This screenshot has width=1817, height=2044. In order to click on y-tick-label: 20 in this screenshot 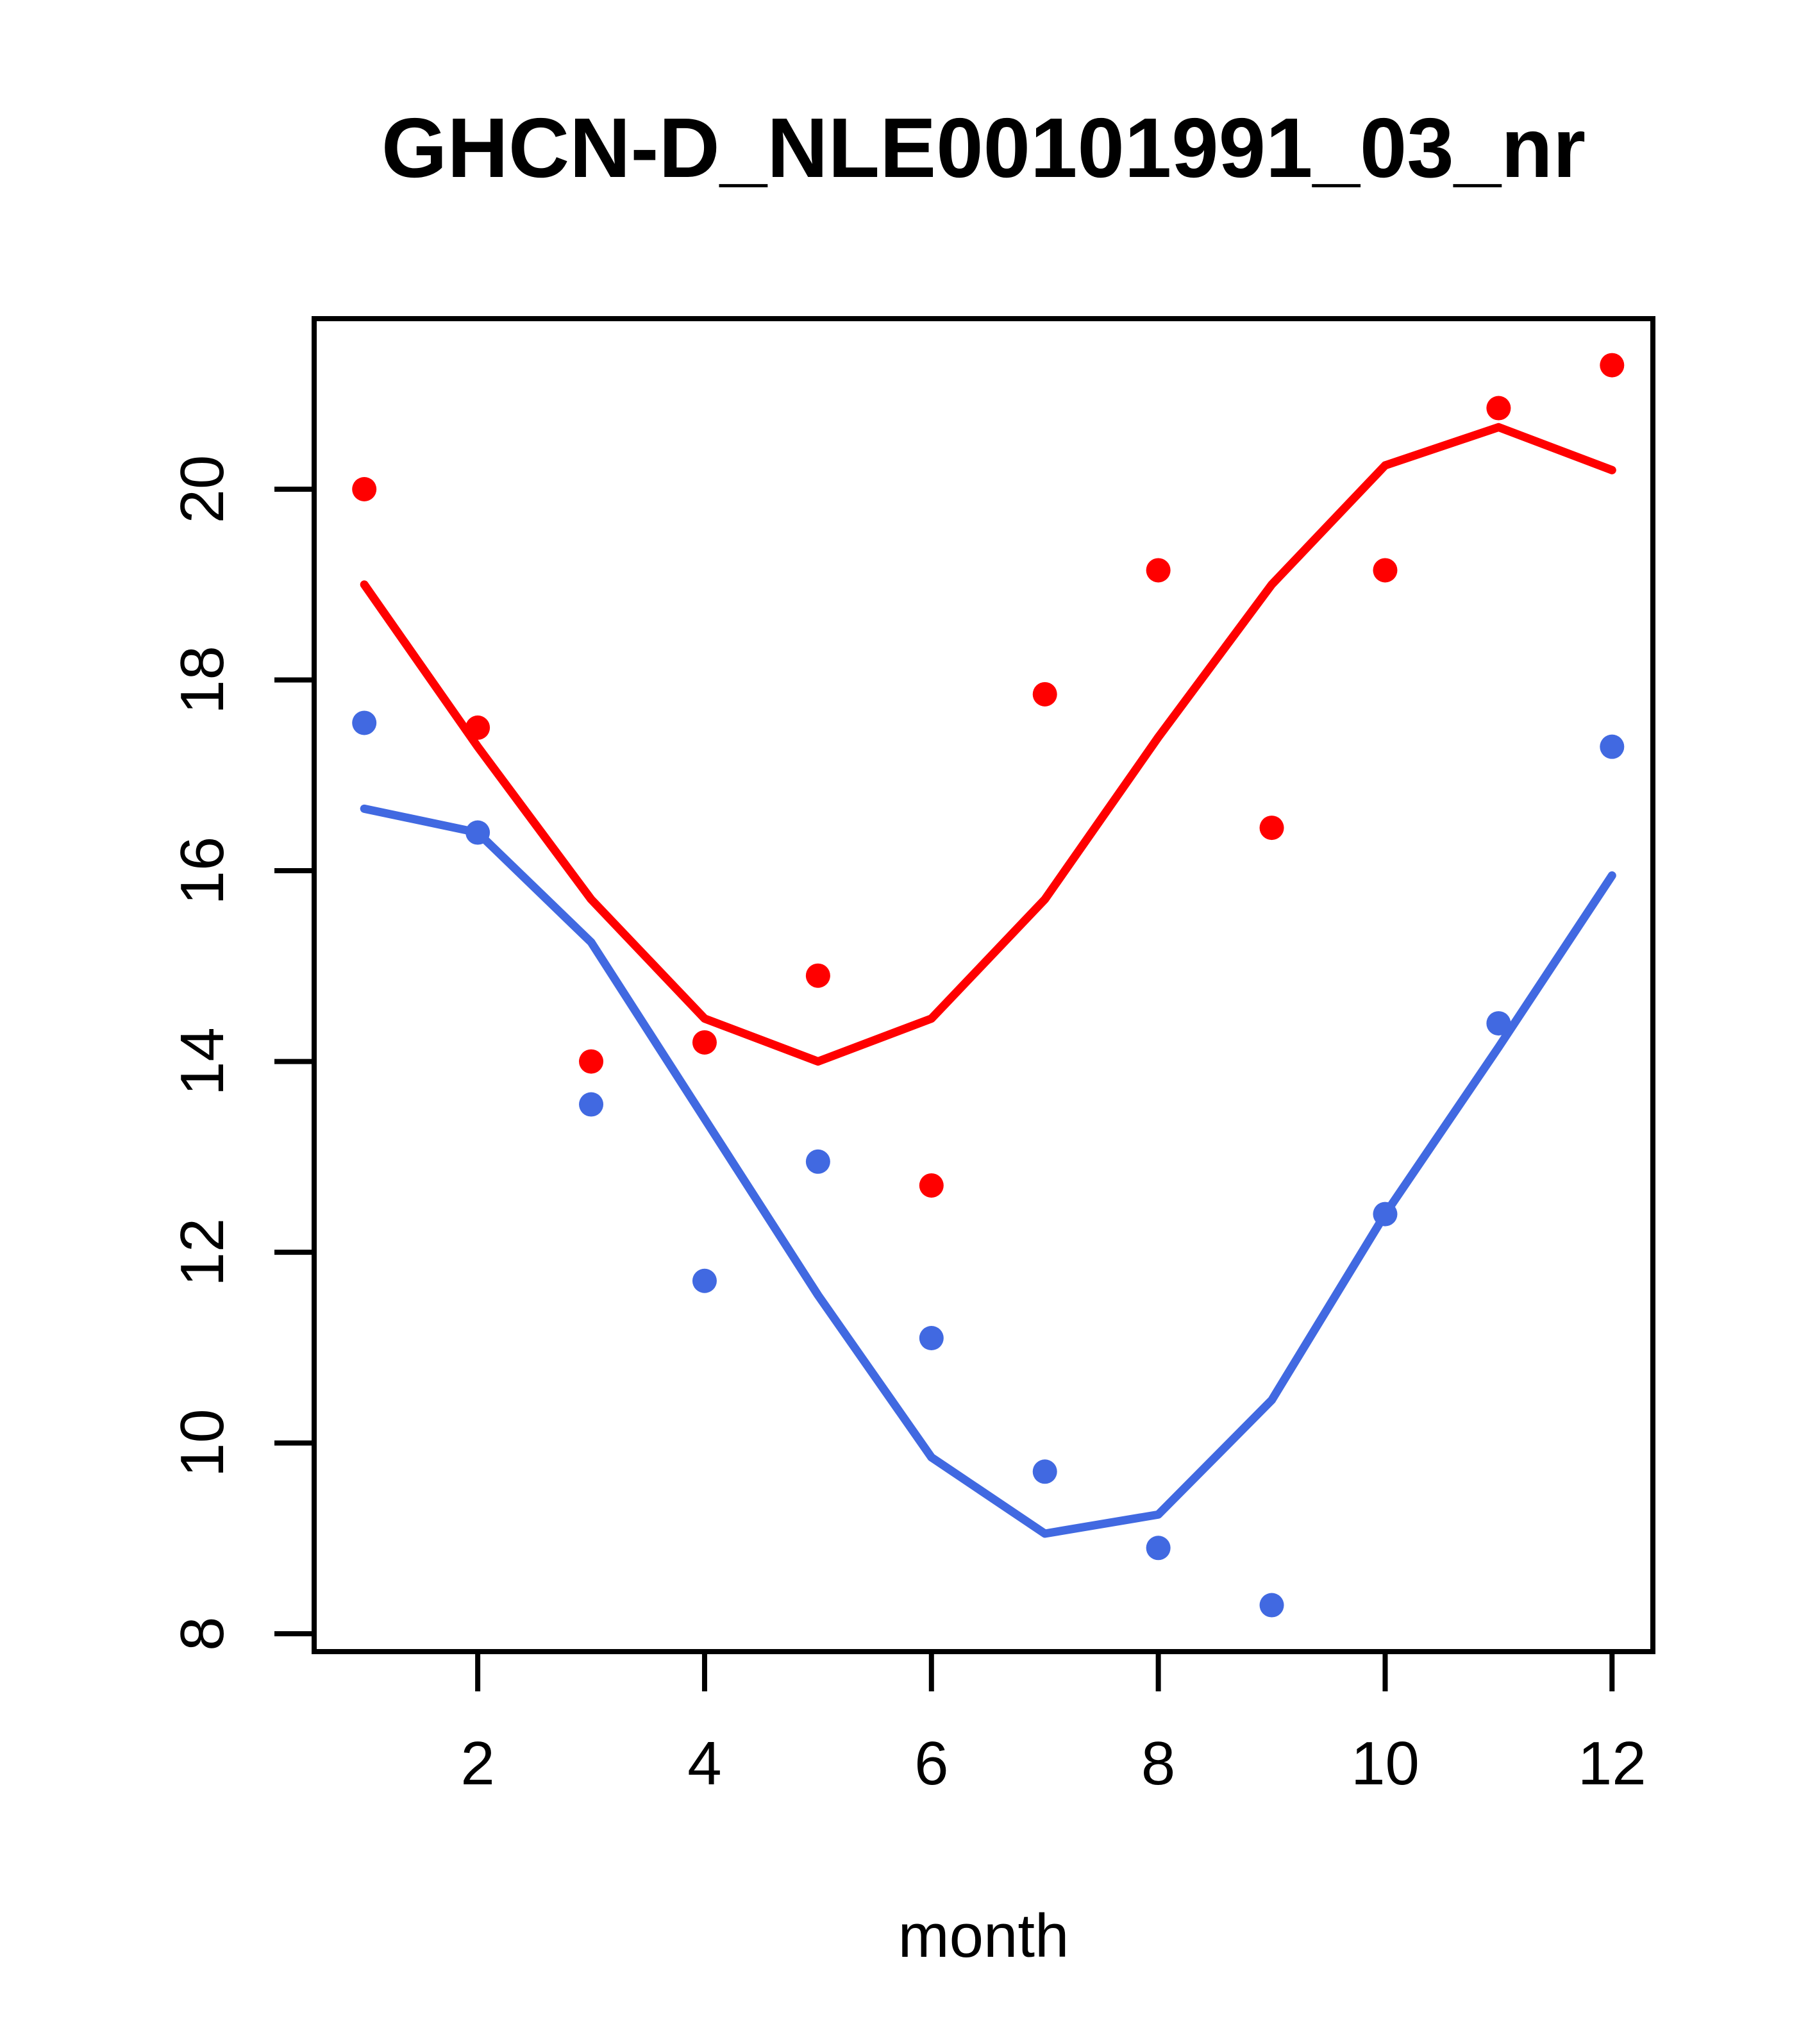, I will do `click(202, 489)`.